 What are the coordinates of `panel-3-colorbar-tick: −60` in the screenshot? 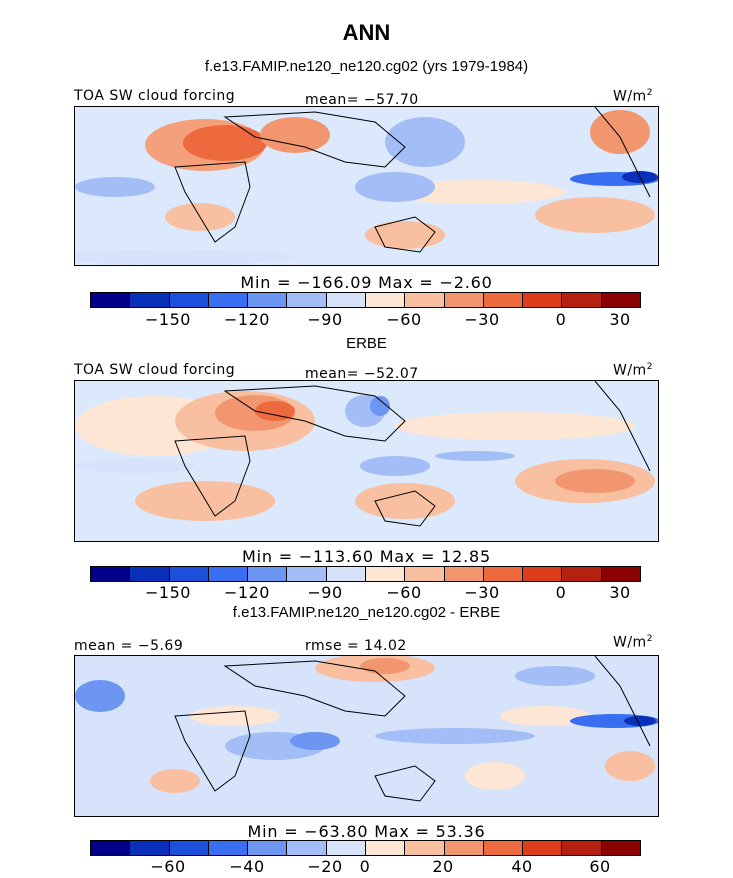 It's located at (168, 866).